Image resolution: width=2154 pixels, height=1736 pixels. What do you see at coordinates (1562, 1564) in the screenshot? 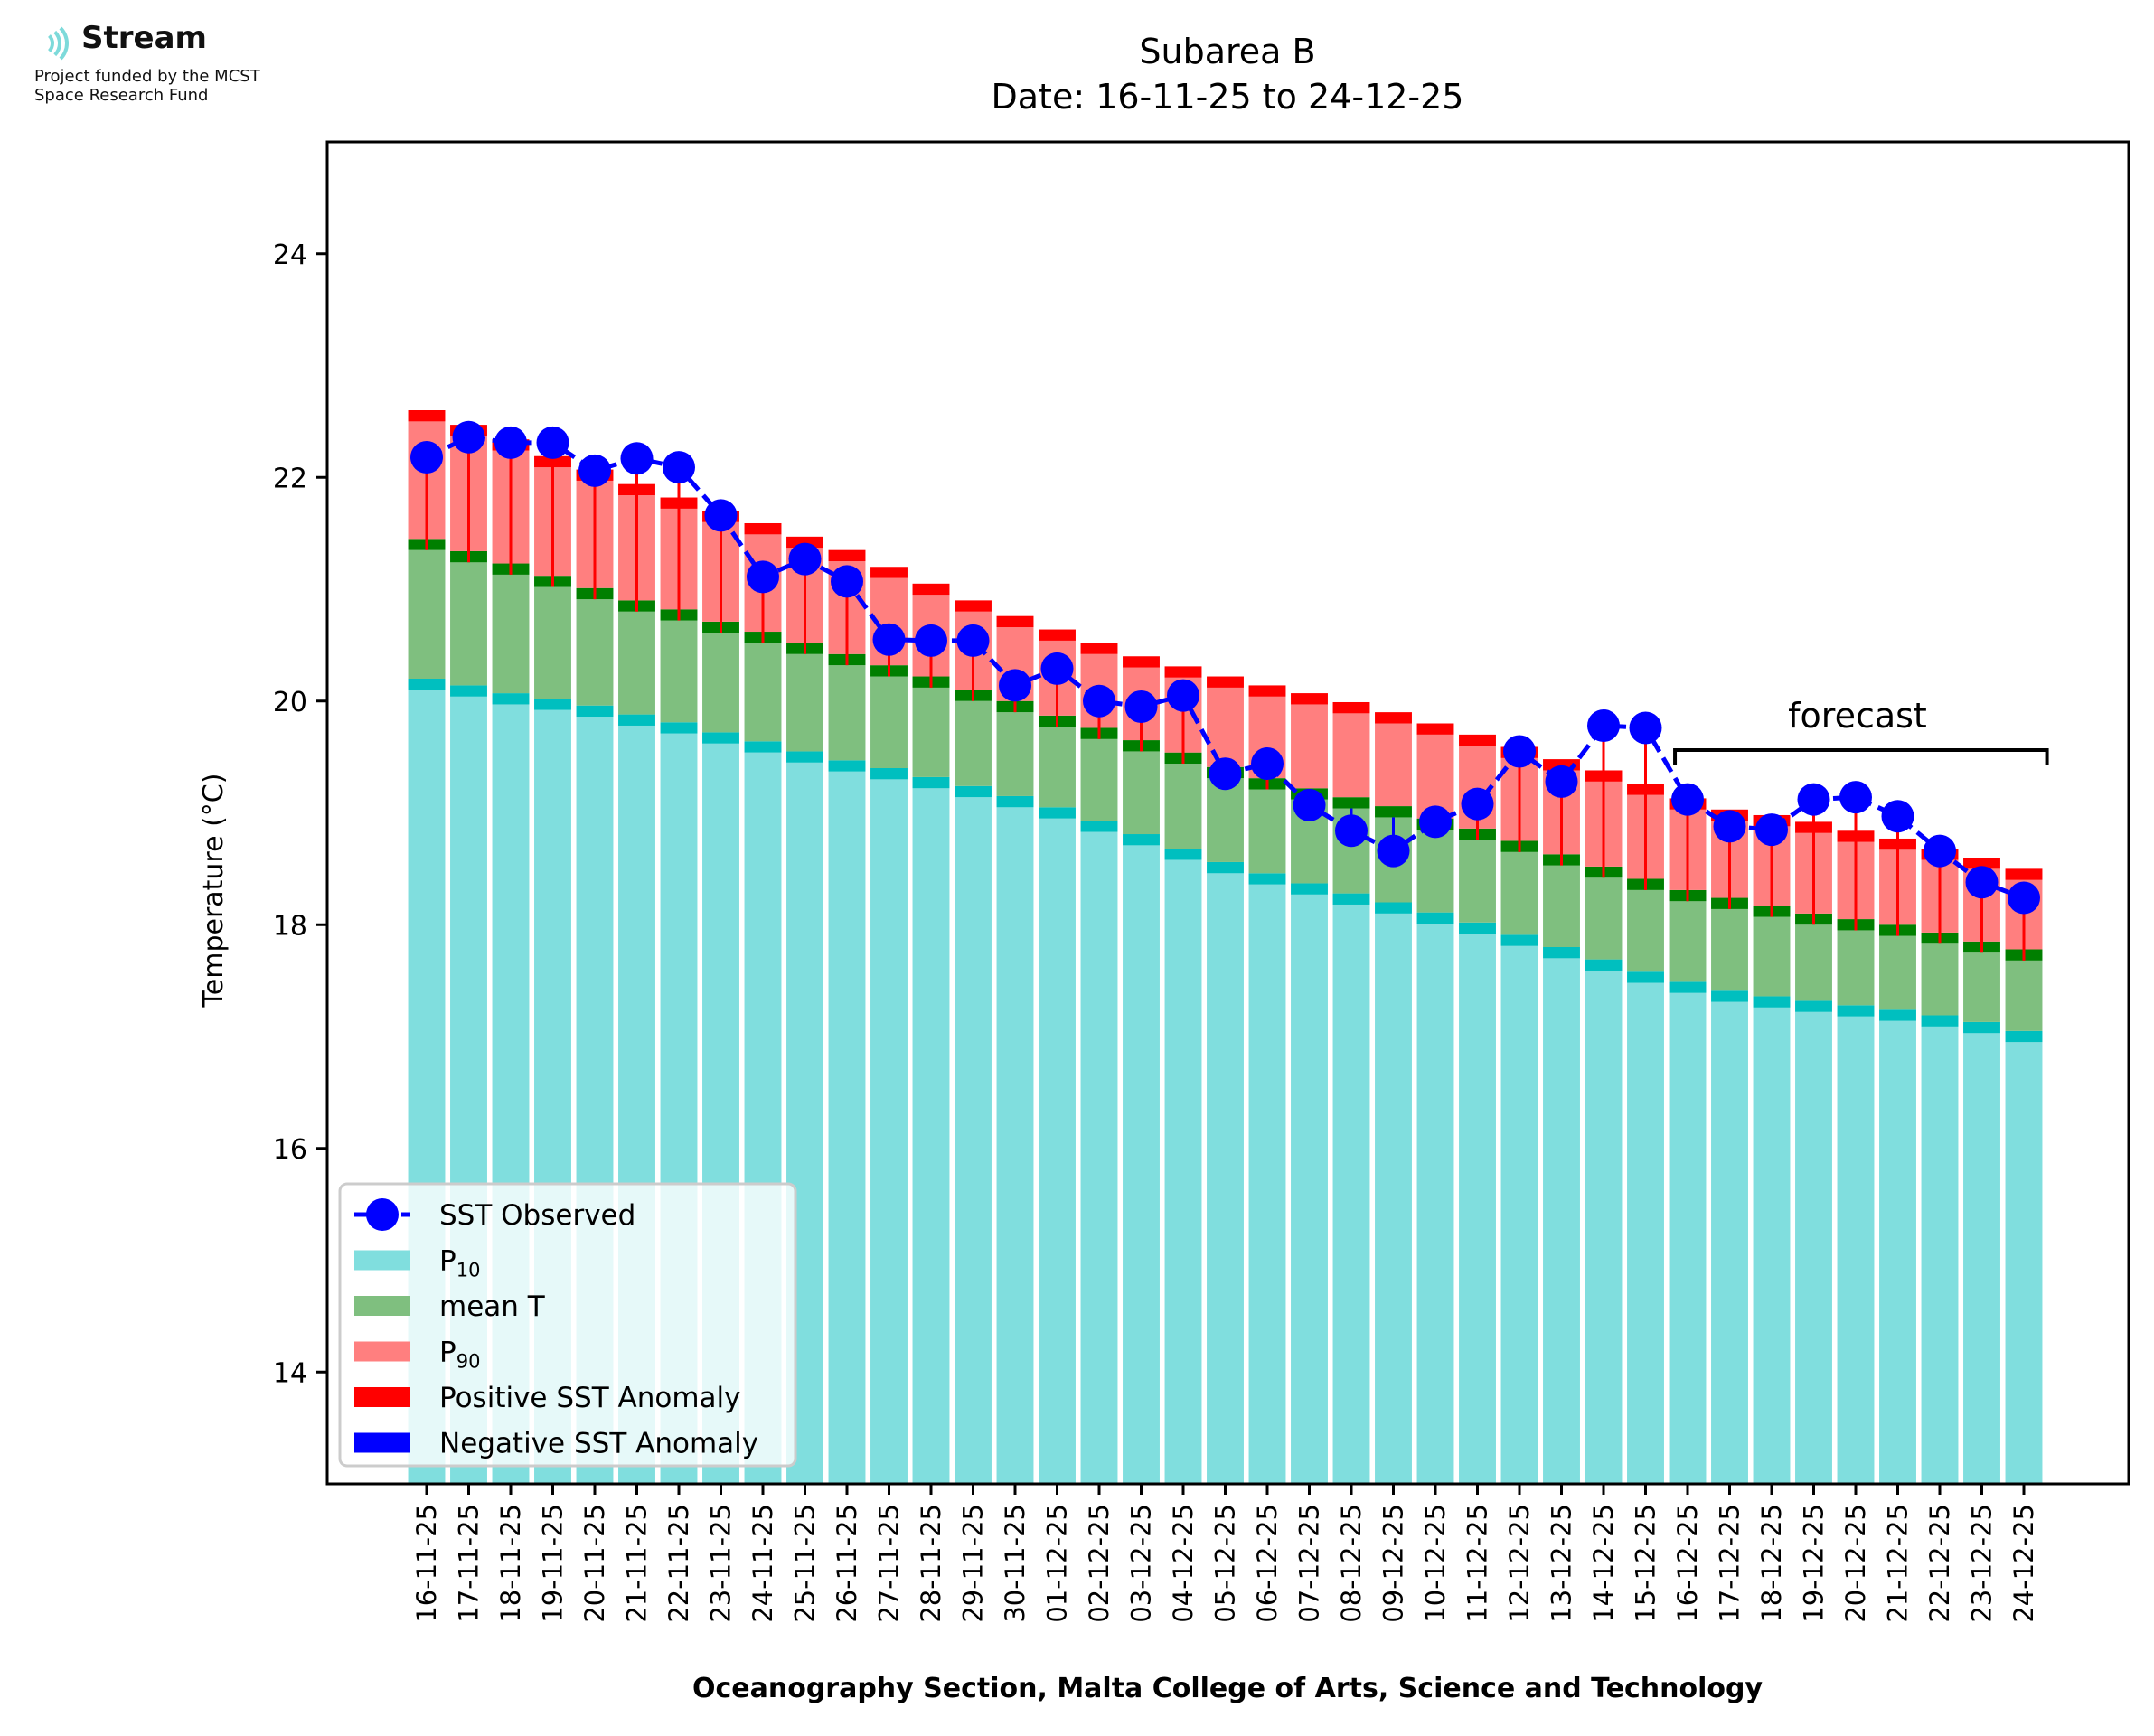
I see `x-tick-label: 13-12-25` at bounding box center [1562, 1564].